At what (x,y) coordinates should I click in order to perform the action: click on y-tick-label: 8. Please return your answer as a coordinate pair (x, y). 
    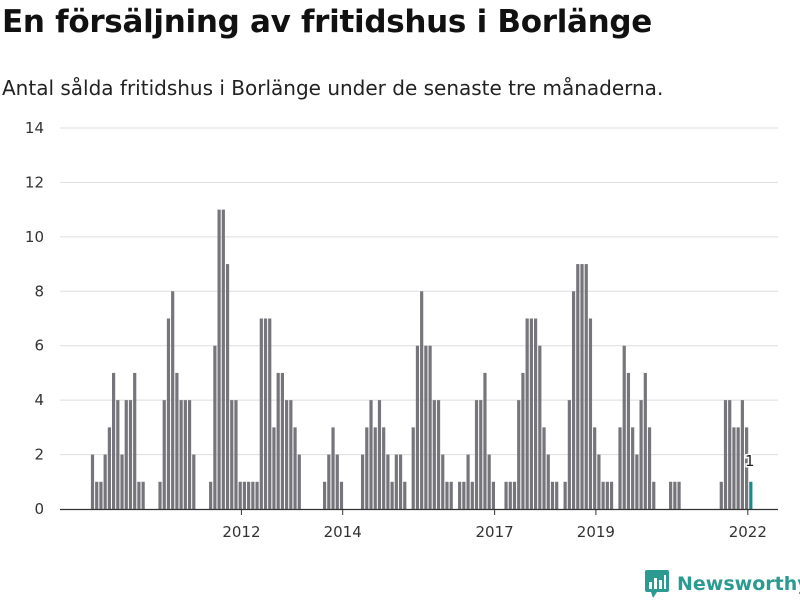
    Looking at the image, I should click on (39, 291).